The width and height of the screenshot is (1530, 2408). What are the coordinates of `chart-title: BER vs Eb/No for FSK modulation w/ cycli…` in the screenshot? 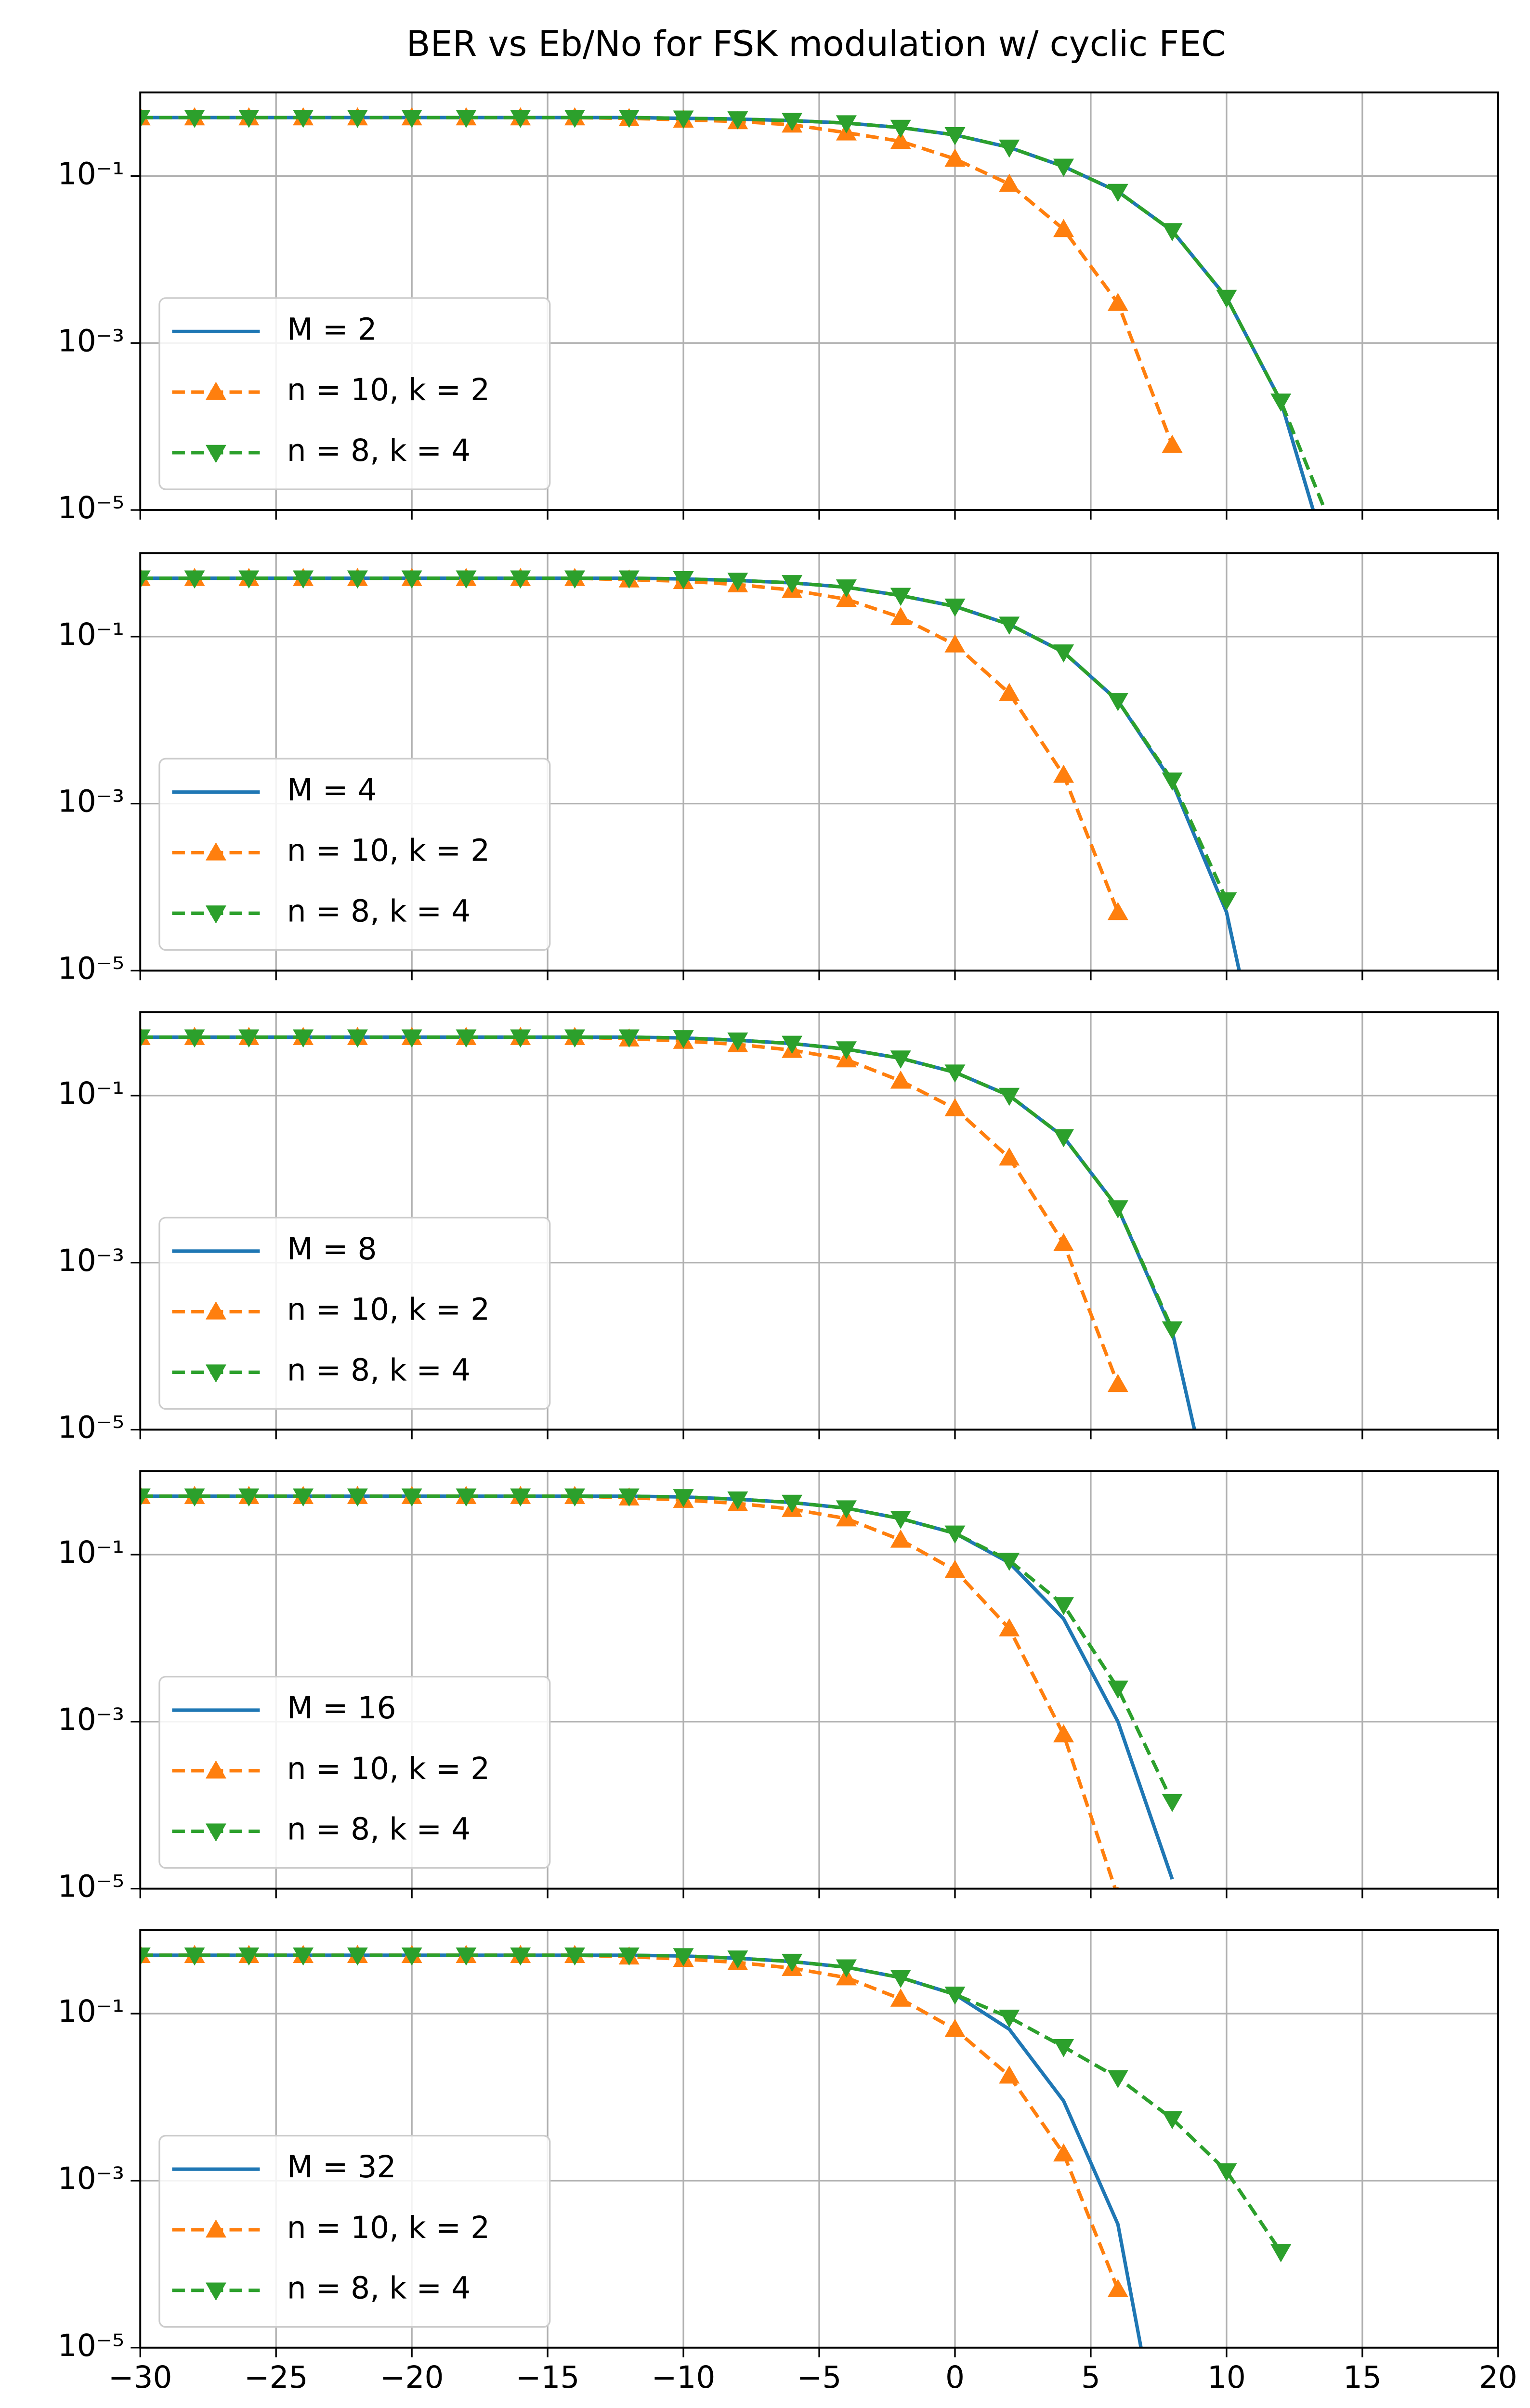 It's located at (816, 44).